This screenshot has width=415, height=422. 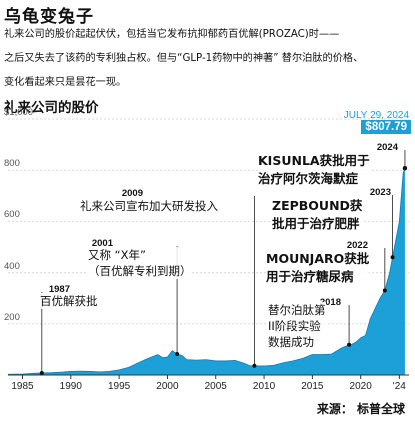 I want to click on intro-line-1: 礼来公司的股价起起伏伏，包括当它发布抗抑郁药百优解(PROZAC)时——, so click(x=172, y=34).